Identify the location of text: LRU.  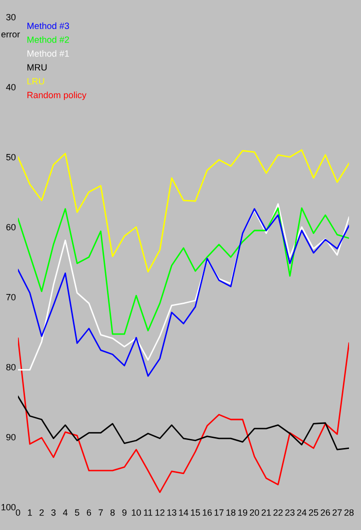
(35, 81).